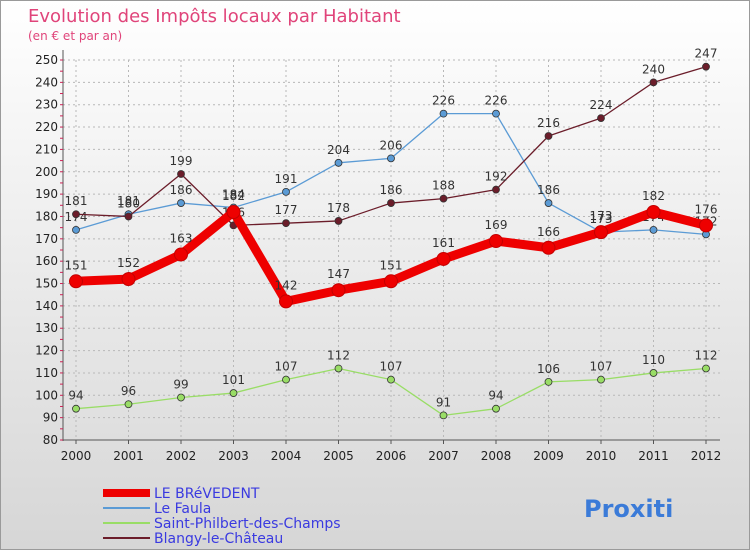 The height and width of the screenshot is (550, 750). Describe the element at coordinates (548, 369) in the screenshot. I see `data-label-saint-philbert-des-champs: 106` at that location.